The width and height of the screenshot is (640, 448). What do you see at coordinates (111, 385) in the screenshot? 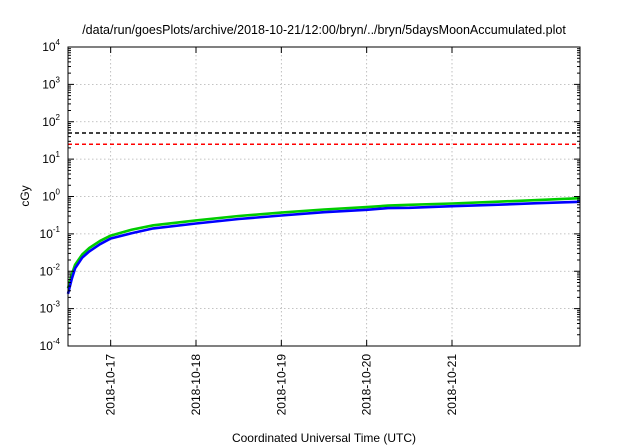
I see `x-tick-label: 2018-10-17` at bounding box center [111, 385].